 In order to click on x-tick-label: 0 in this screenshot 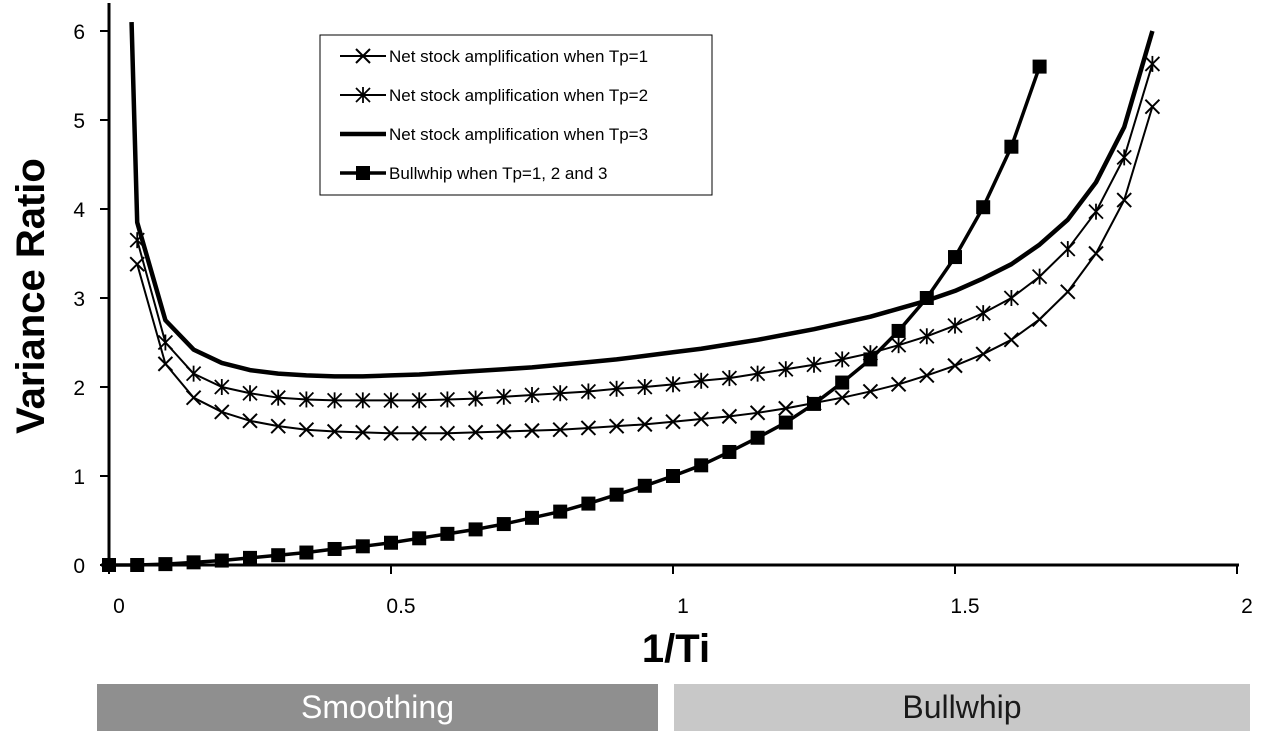, I will do `click(119, 606)`.